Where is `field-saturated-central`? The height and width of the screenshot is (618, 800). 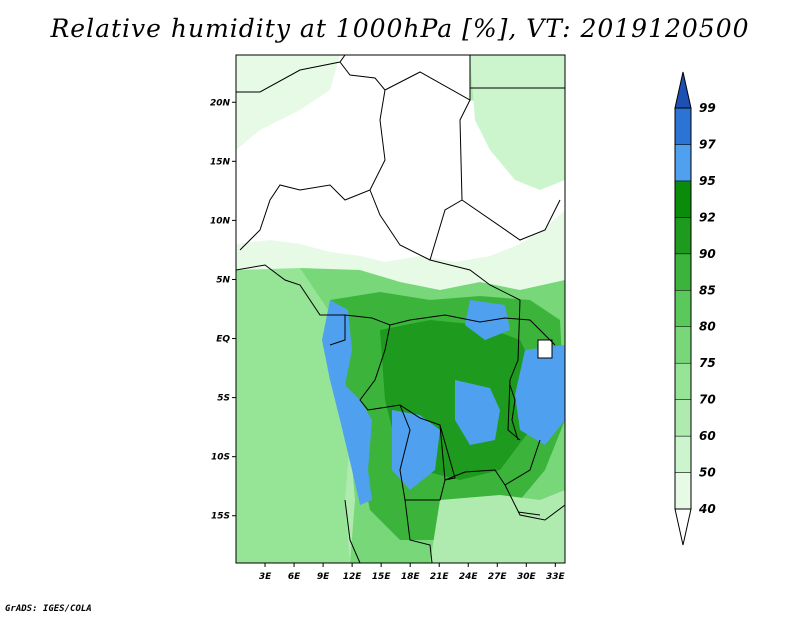
field-saturated-central is located at coordinates (477, 412).